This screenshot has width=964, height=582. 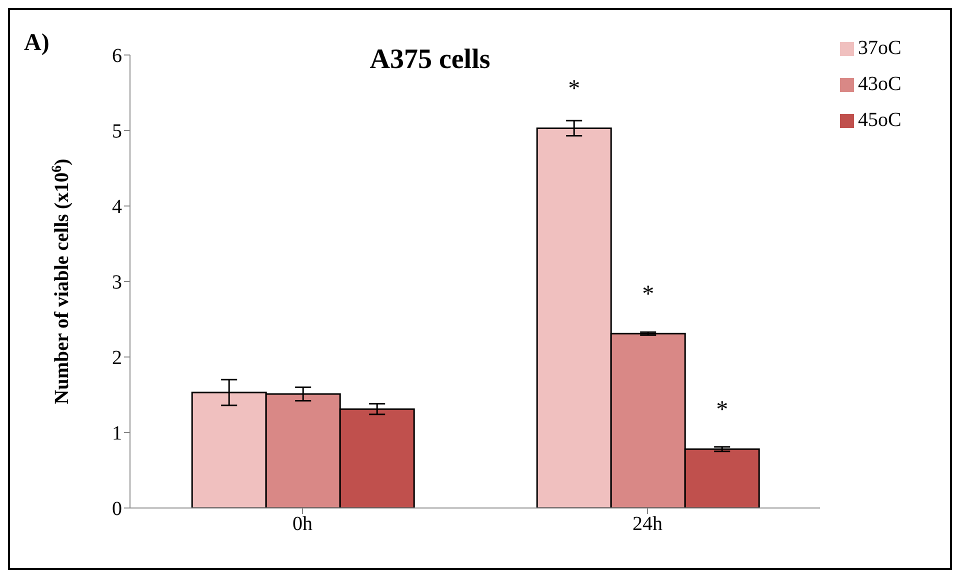 What do you see at coordinates (880, 84) in the screenshot?
I see `legend-label: 43oC` at bounding box center [880, 84].